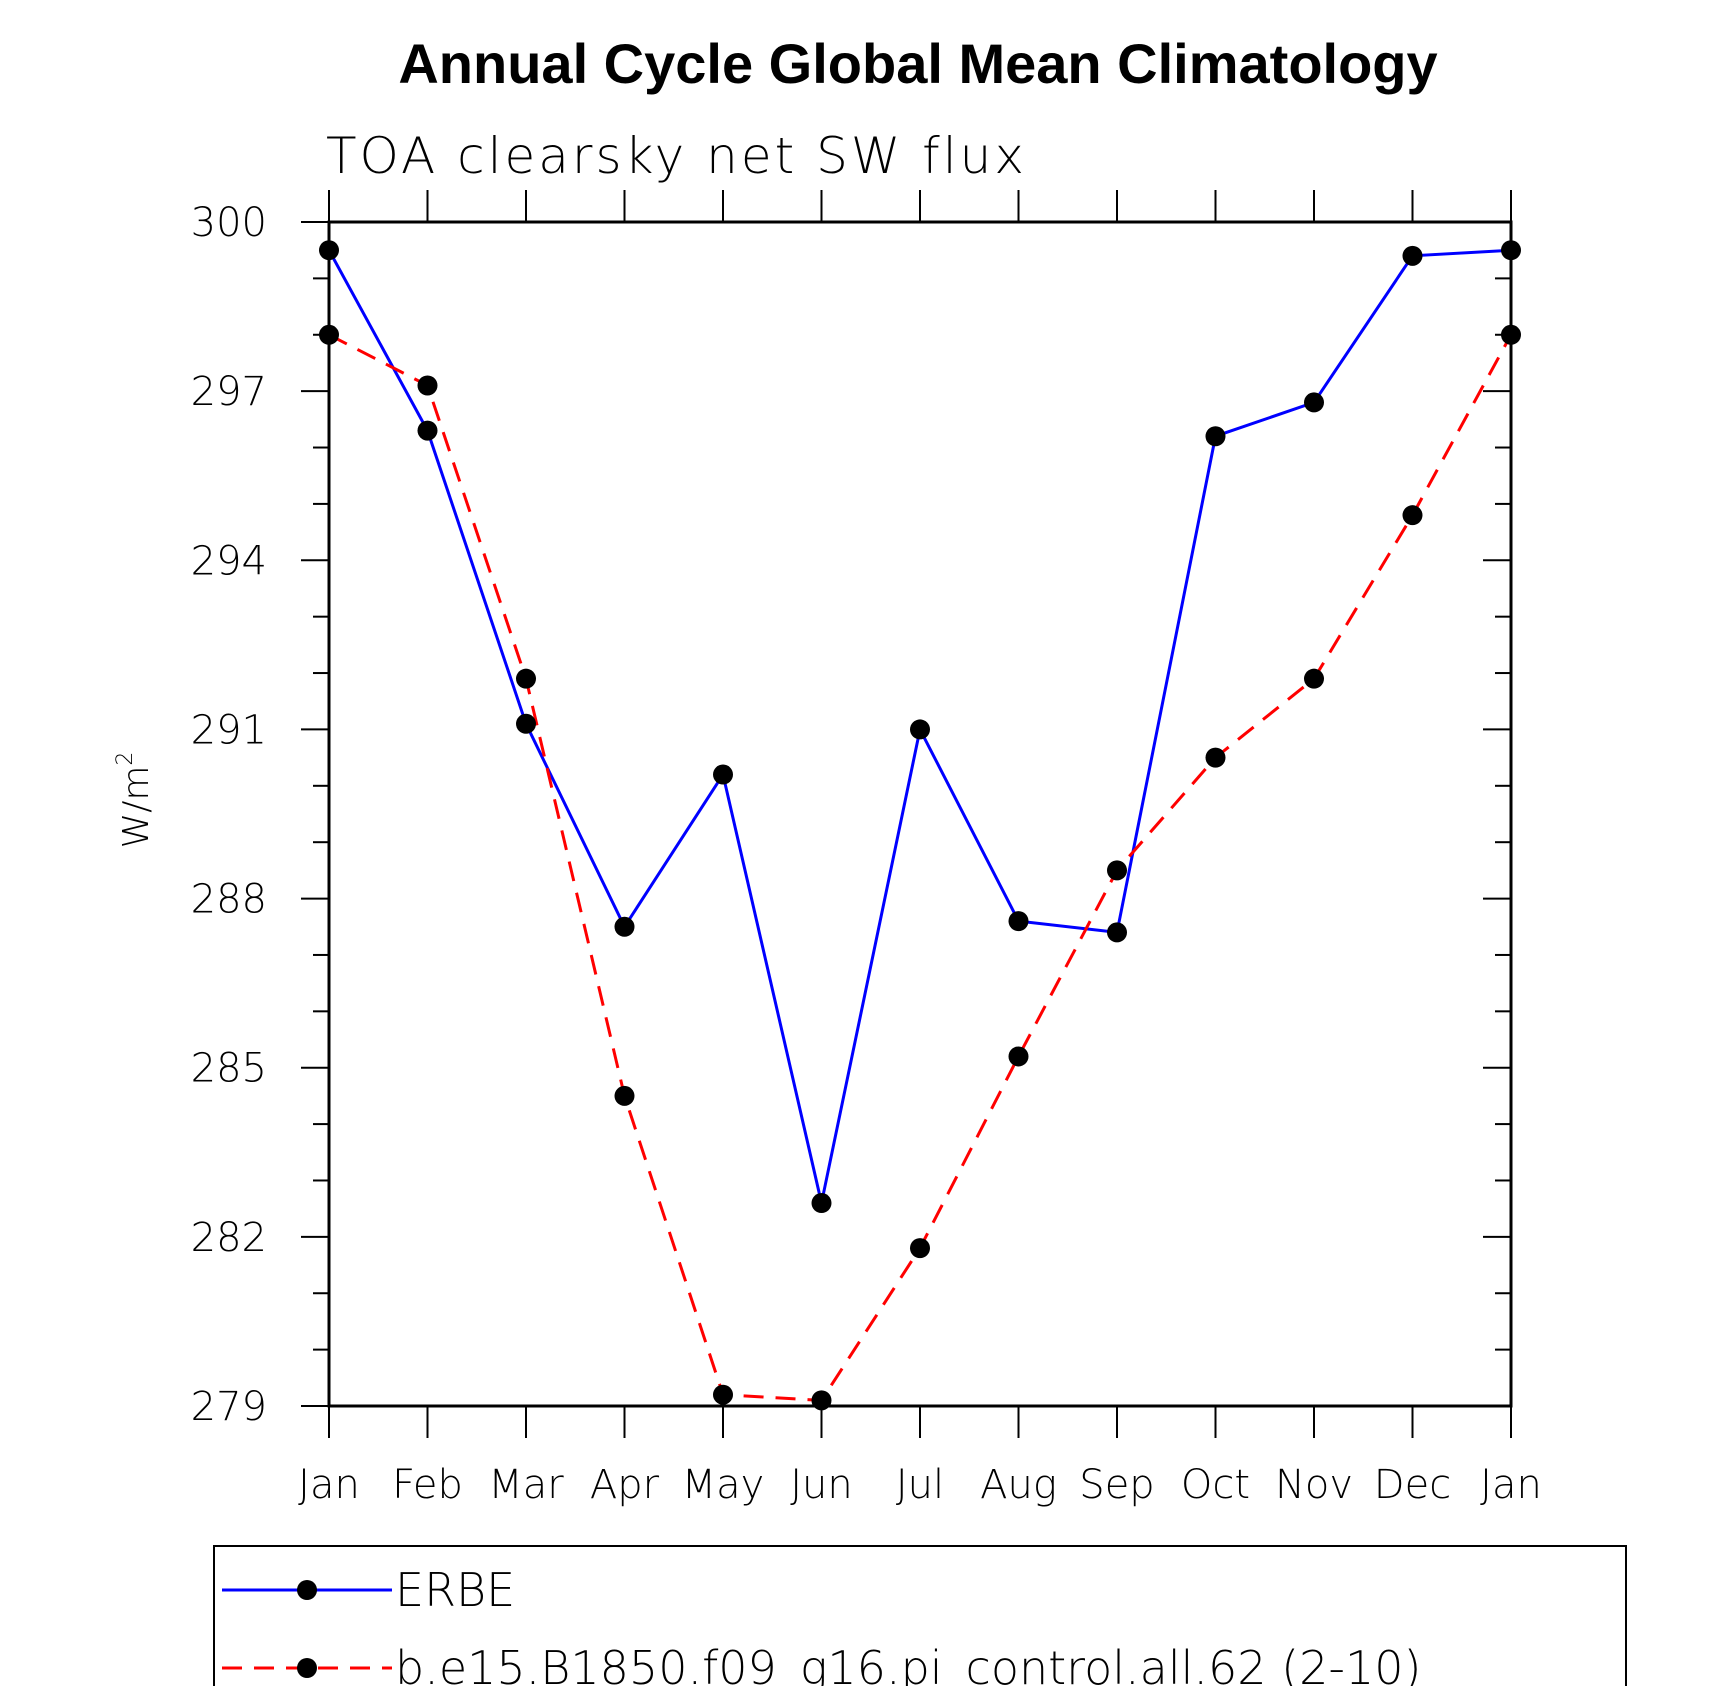  What do you see at coordinates (229, 1238) in the screenshot?
I see `y-tick-label: 282` at bounding box center [229, 1238].